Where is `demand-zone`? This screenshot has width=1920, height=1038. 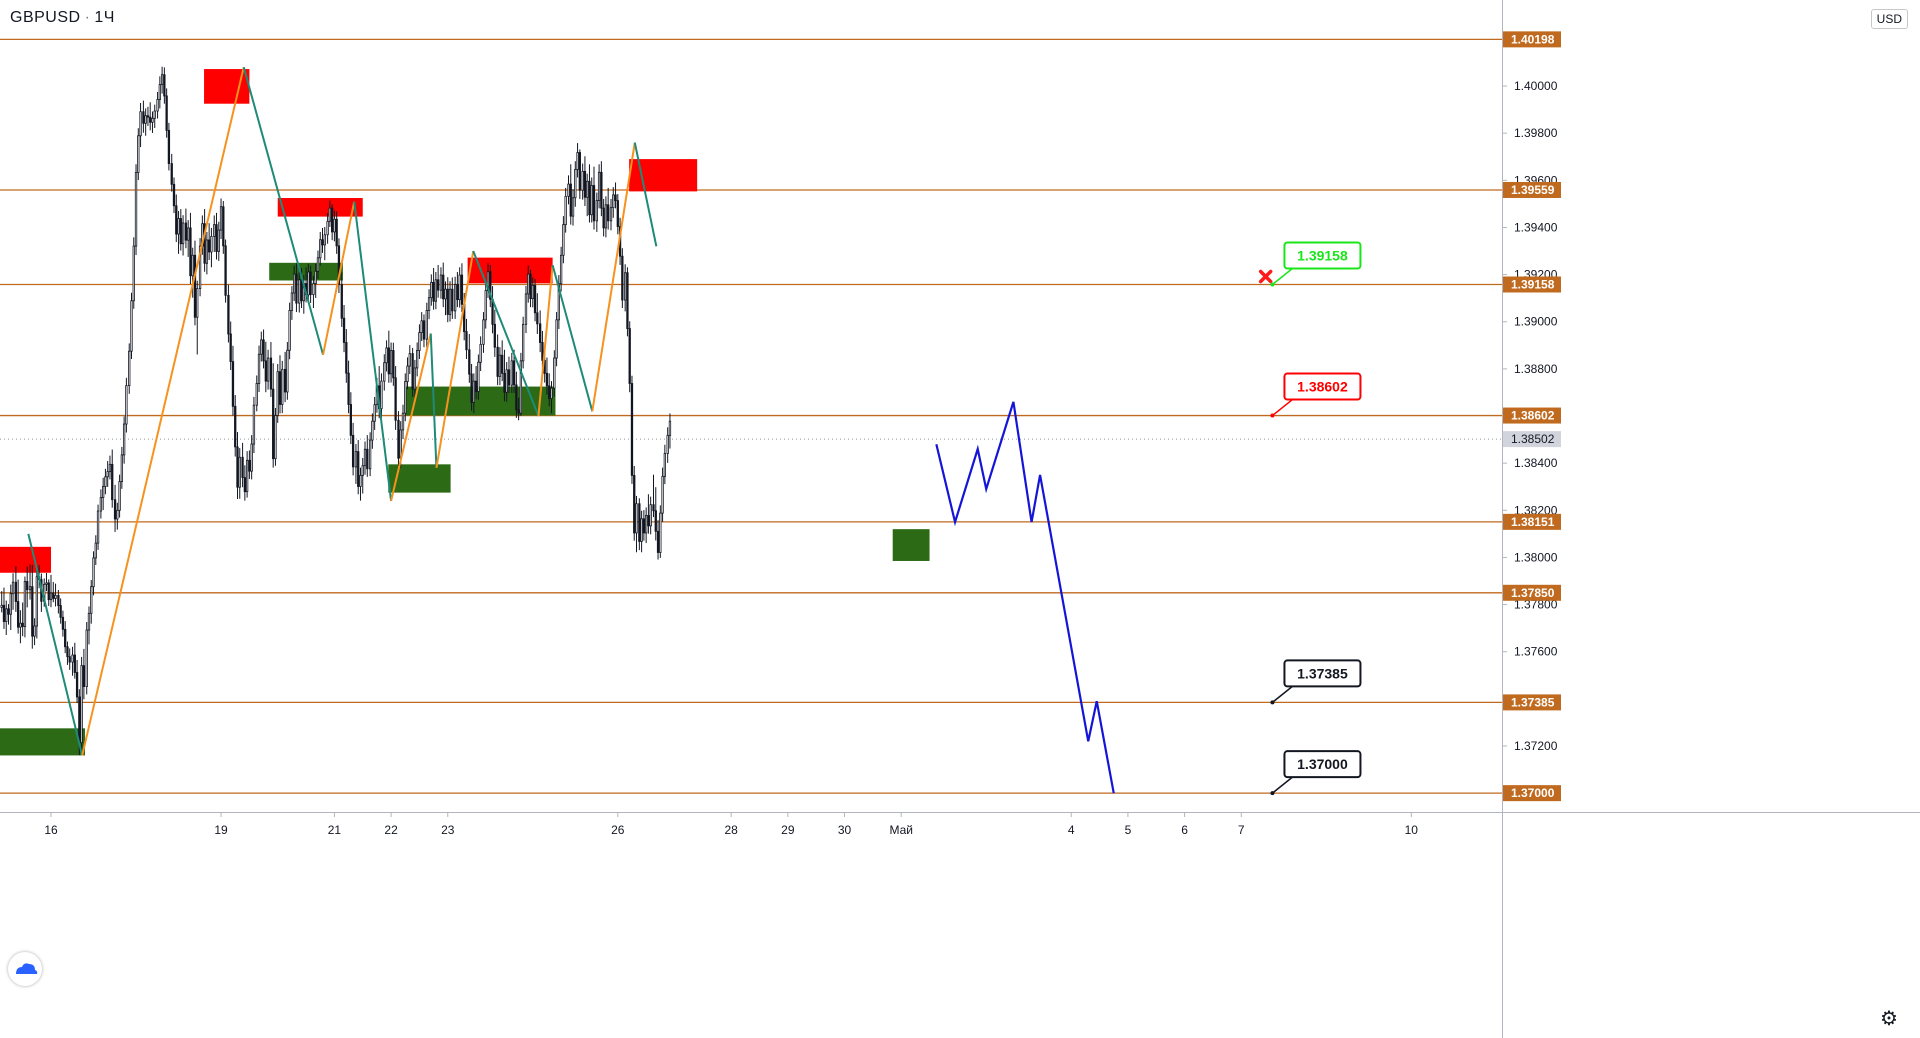
demand-zone is located at coordinates (43, 742).